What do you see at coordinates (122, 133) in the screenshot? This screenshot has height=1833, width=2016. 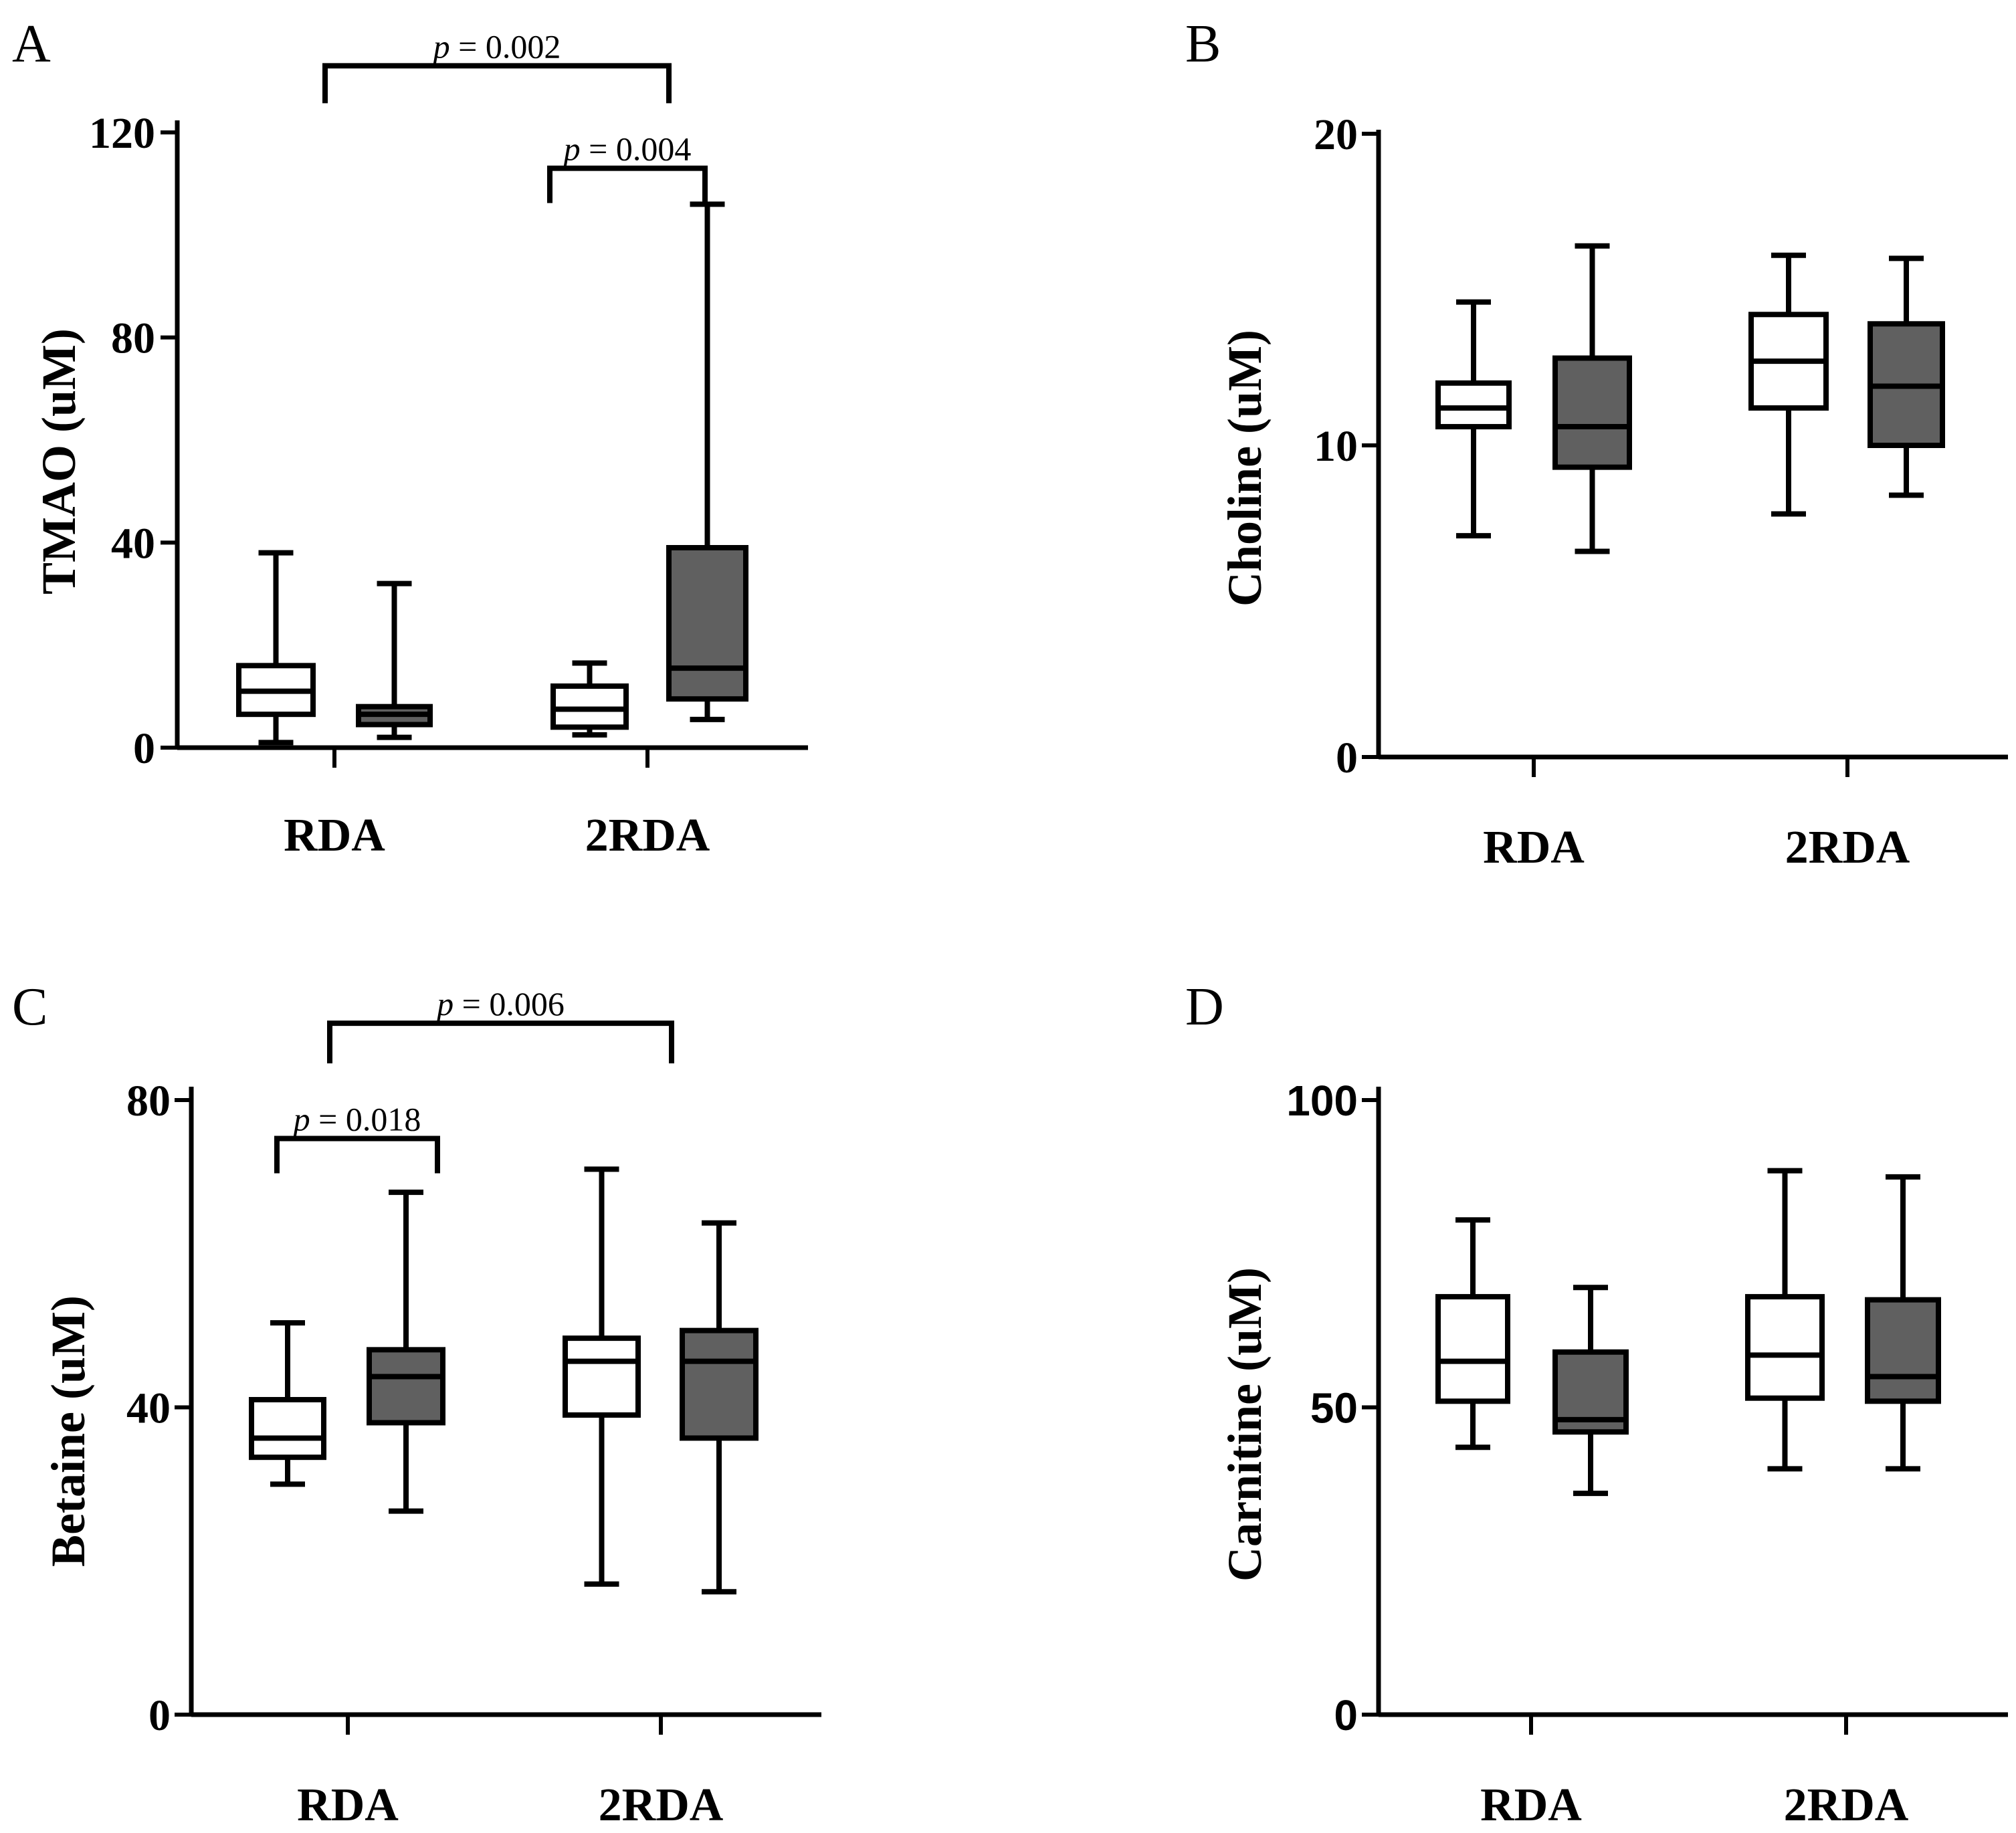 I see `y-tick-label-3: 120` at bounding box center [122, 133].